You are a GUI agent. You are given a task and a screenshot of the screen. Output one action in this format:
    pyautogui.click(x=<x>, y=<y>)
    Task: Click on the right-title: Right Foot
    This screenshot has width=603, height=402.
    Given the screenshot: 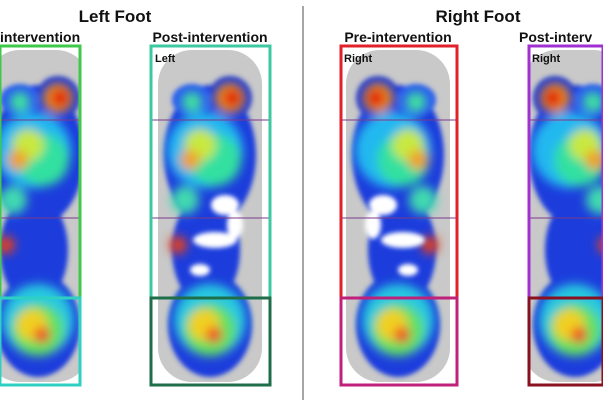 What is the action you would take?
    pyautogui.click(x=478, y=16)
    